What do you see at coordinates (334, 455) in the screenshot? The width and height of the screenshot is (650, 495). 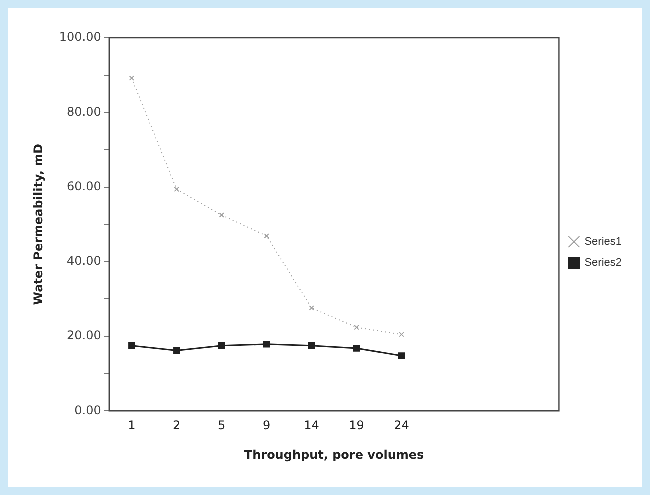 I see `x-axis-title: Throughput, pore volumes` at bounding box center [334, 455].